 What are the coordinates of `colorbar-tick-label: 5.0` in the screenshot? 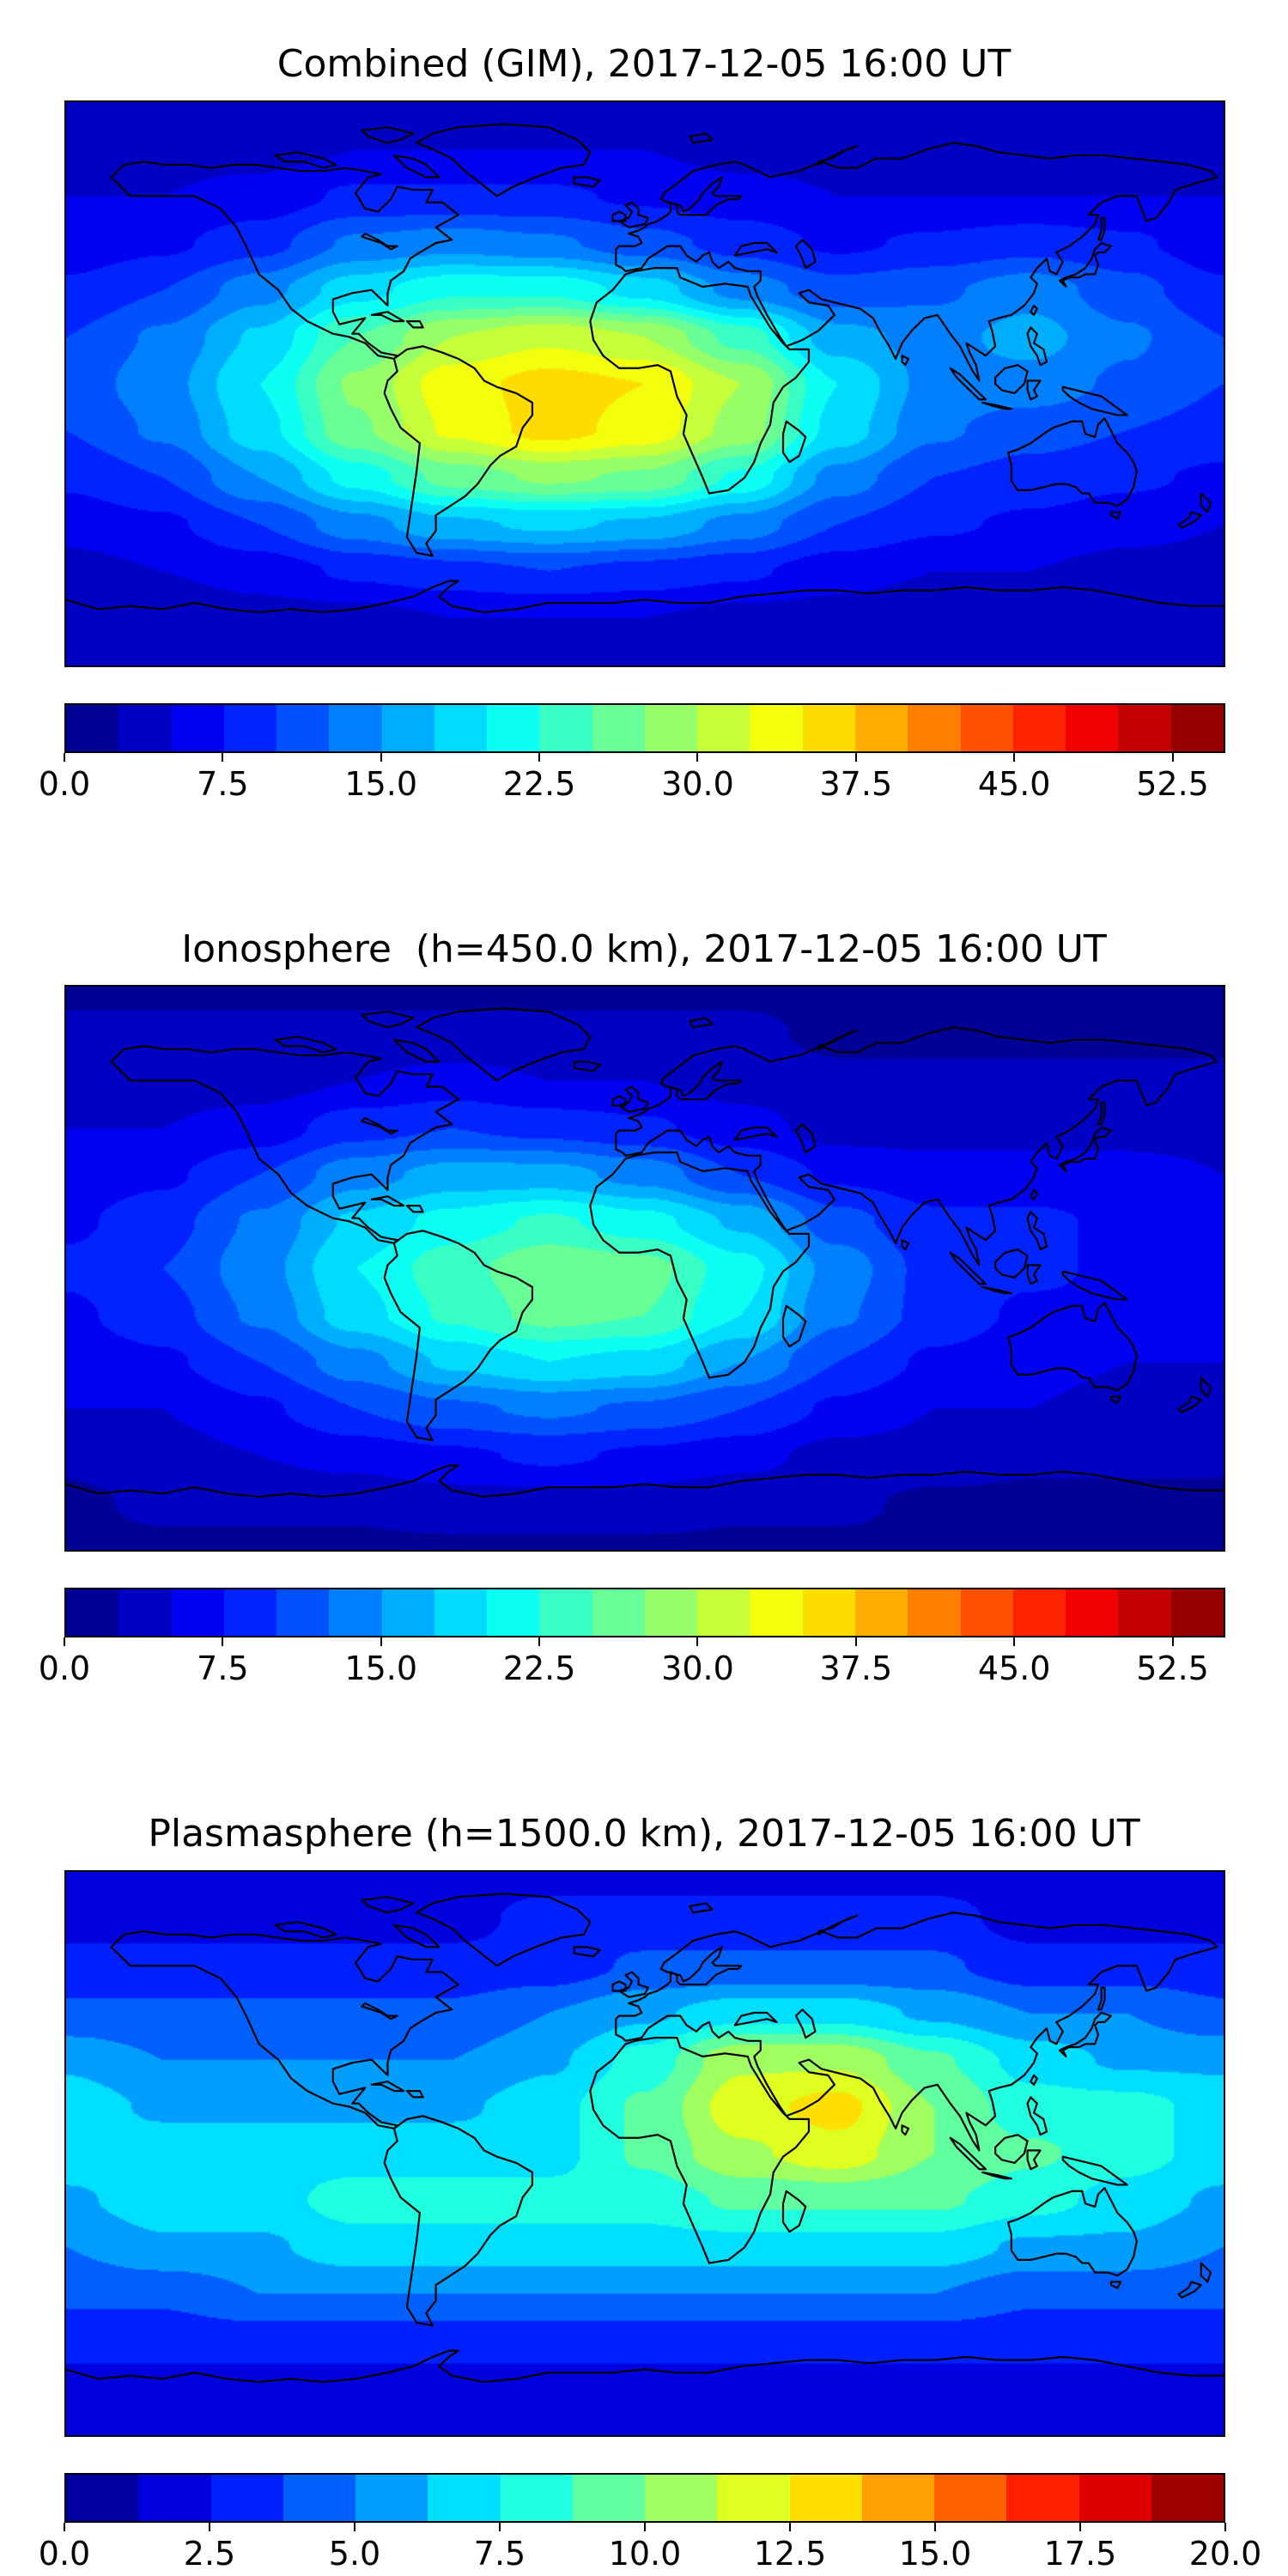 It's located at (355, 2553).